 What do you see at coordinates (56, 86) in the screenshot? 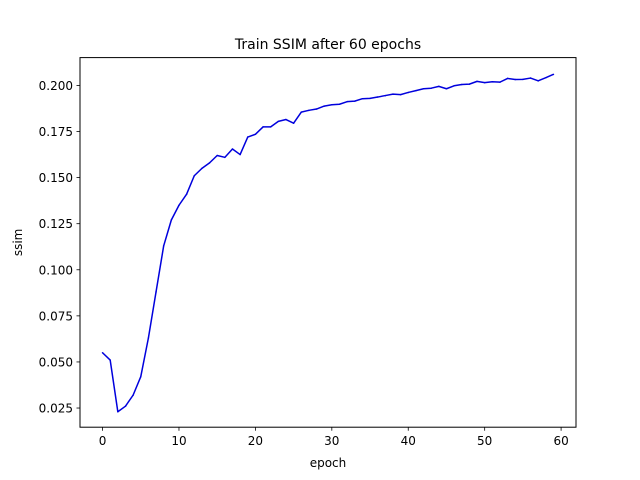
I see `y-tick-label: 0.200` at bounding box center [56, 86].